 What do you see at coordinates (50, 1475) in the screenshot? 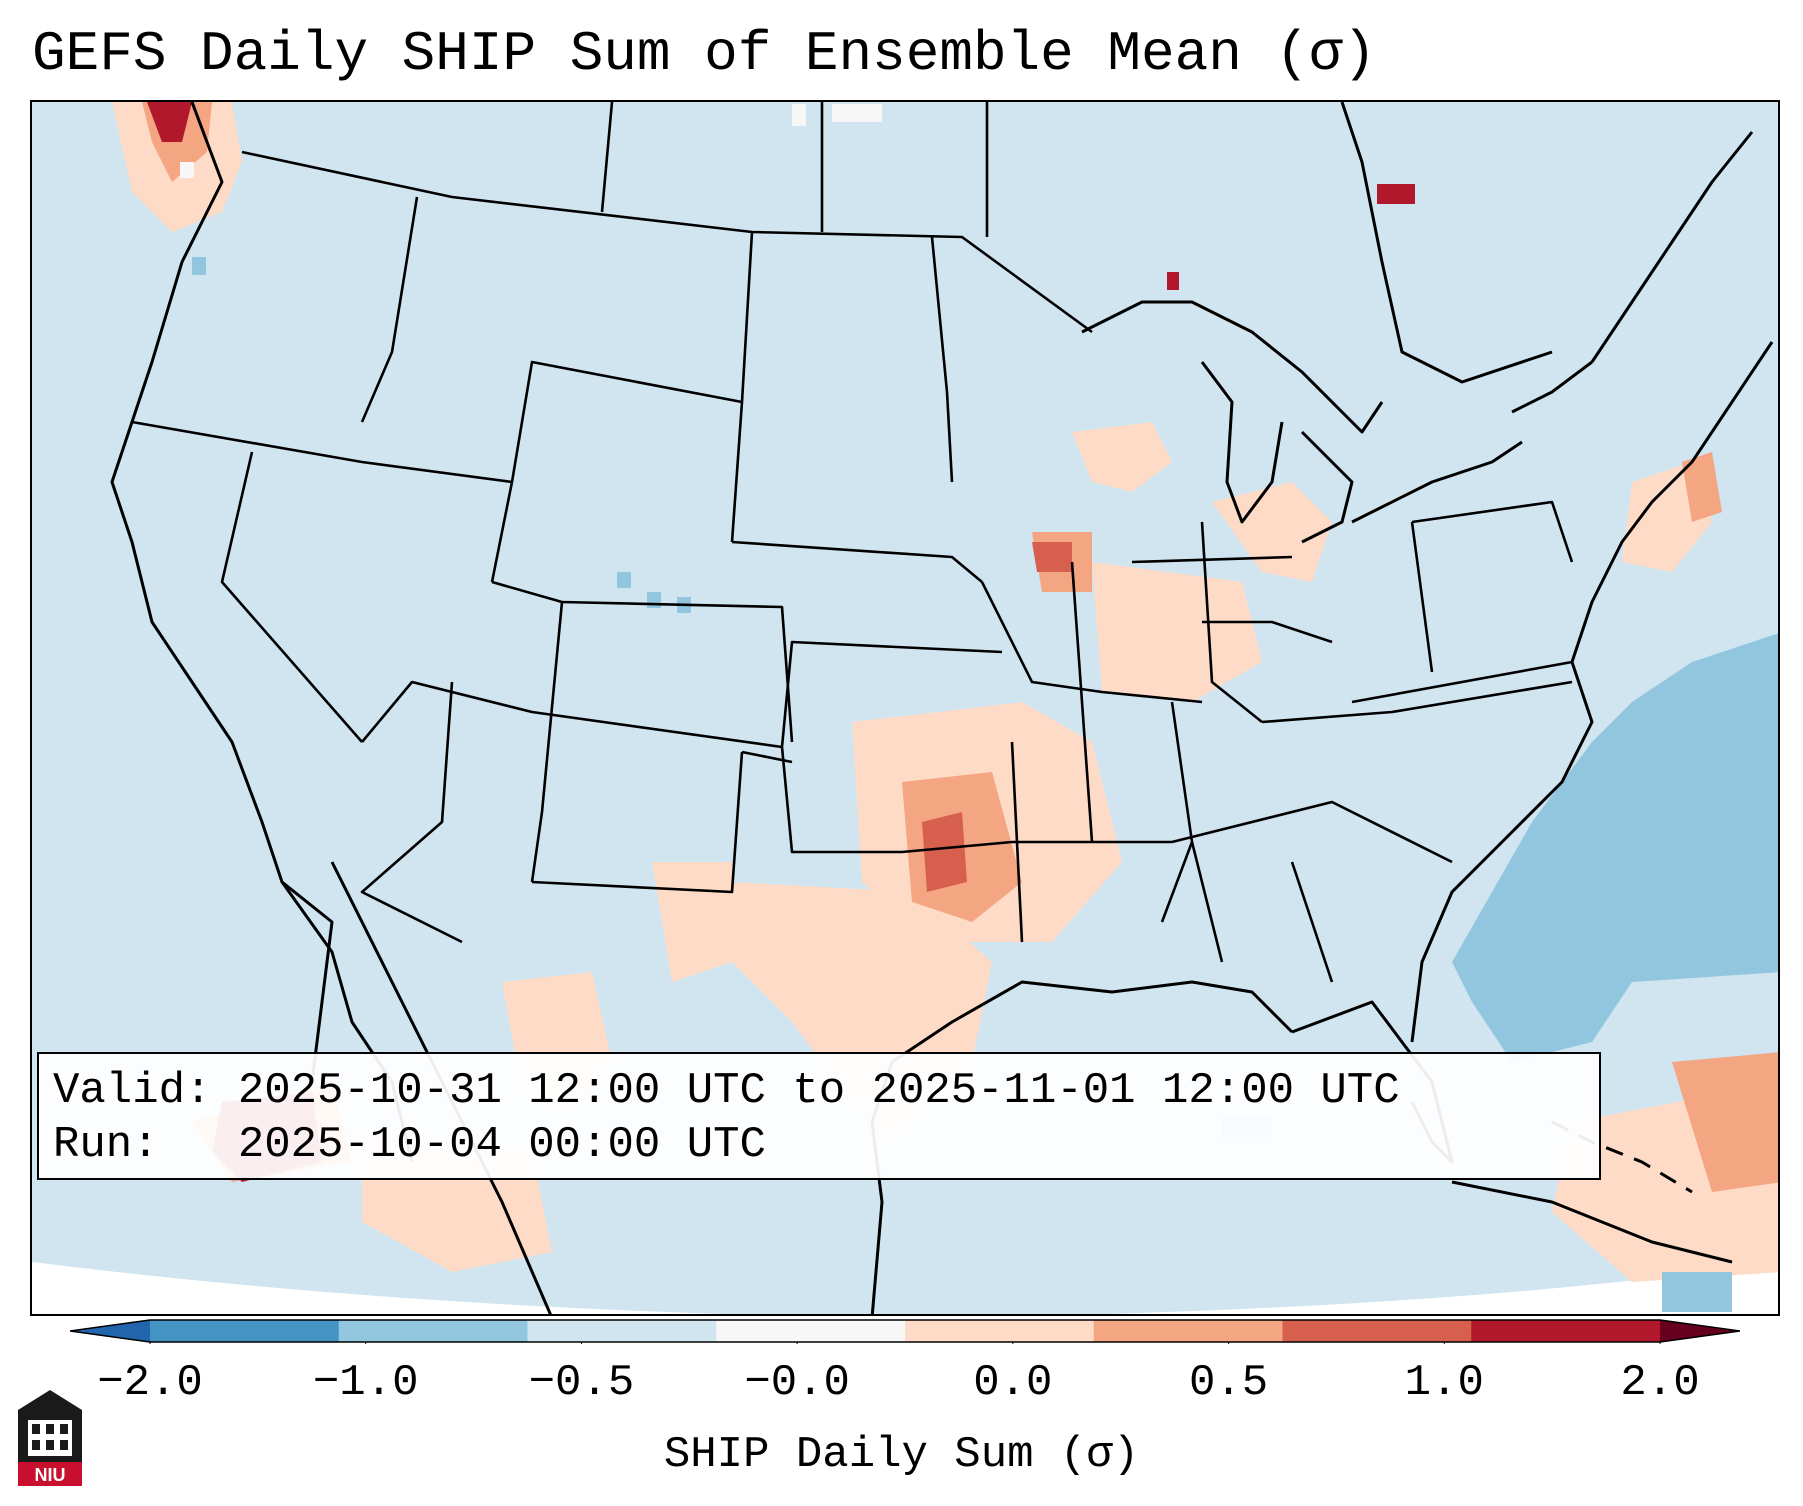
I see `logo-text: NIU` at bounding box center [50, 1475].